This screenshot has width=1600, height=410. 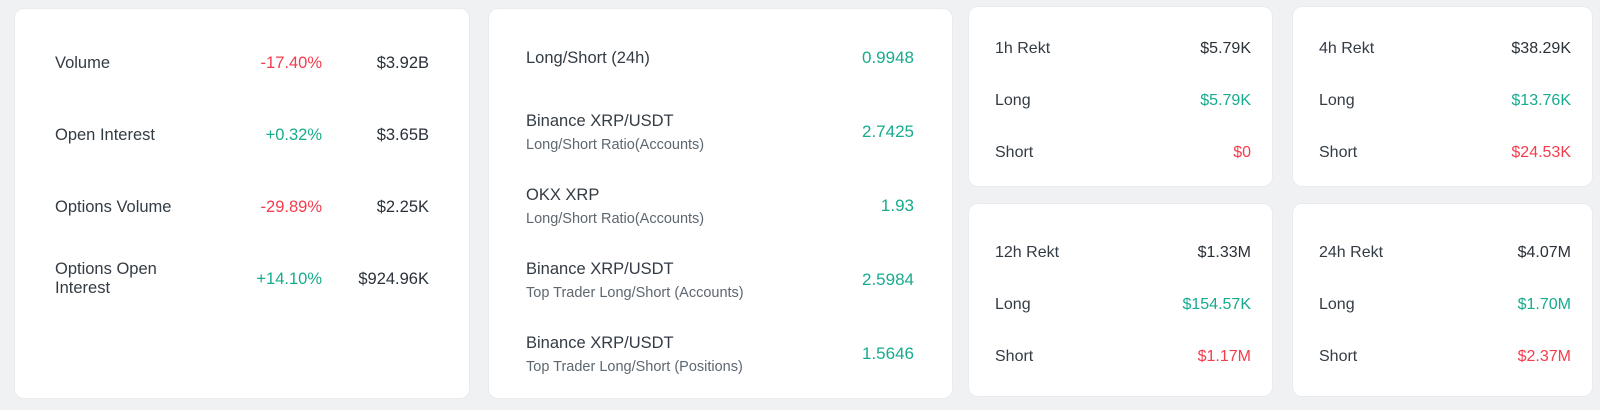 I want to click on rekt-long-row: Long $13.76K, so click(x=1445, y=101).